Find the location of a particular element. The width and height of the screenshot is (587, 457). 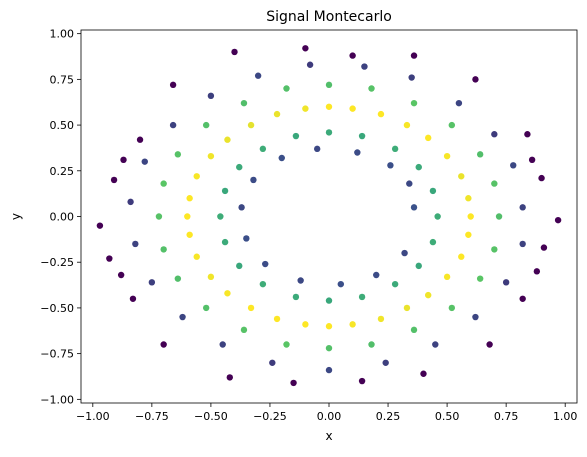

x-tick-label: 0.00 is located at coordinates (329, 416).